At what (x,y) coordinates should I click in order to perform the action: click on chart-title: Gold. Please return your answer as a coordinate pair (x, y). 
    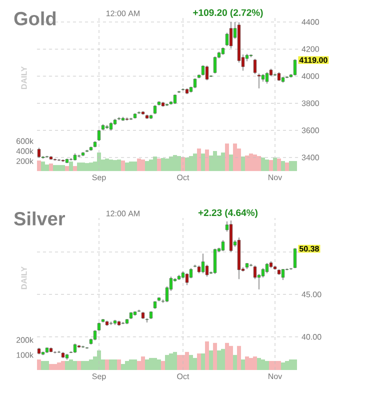
    Looking at the image, I should click on (35, 18).